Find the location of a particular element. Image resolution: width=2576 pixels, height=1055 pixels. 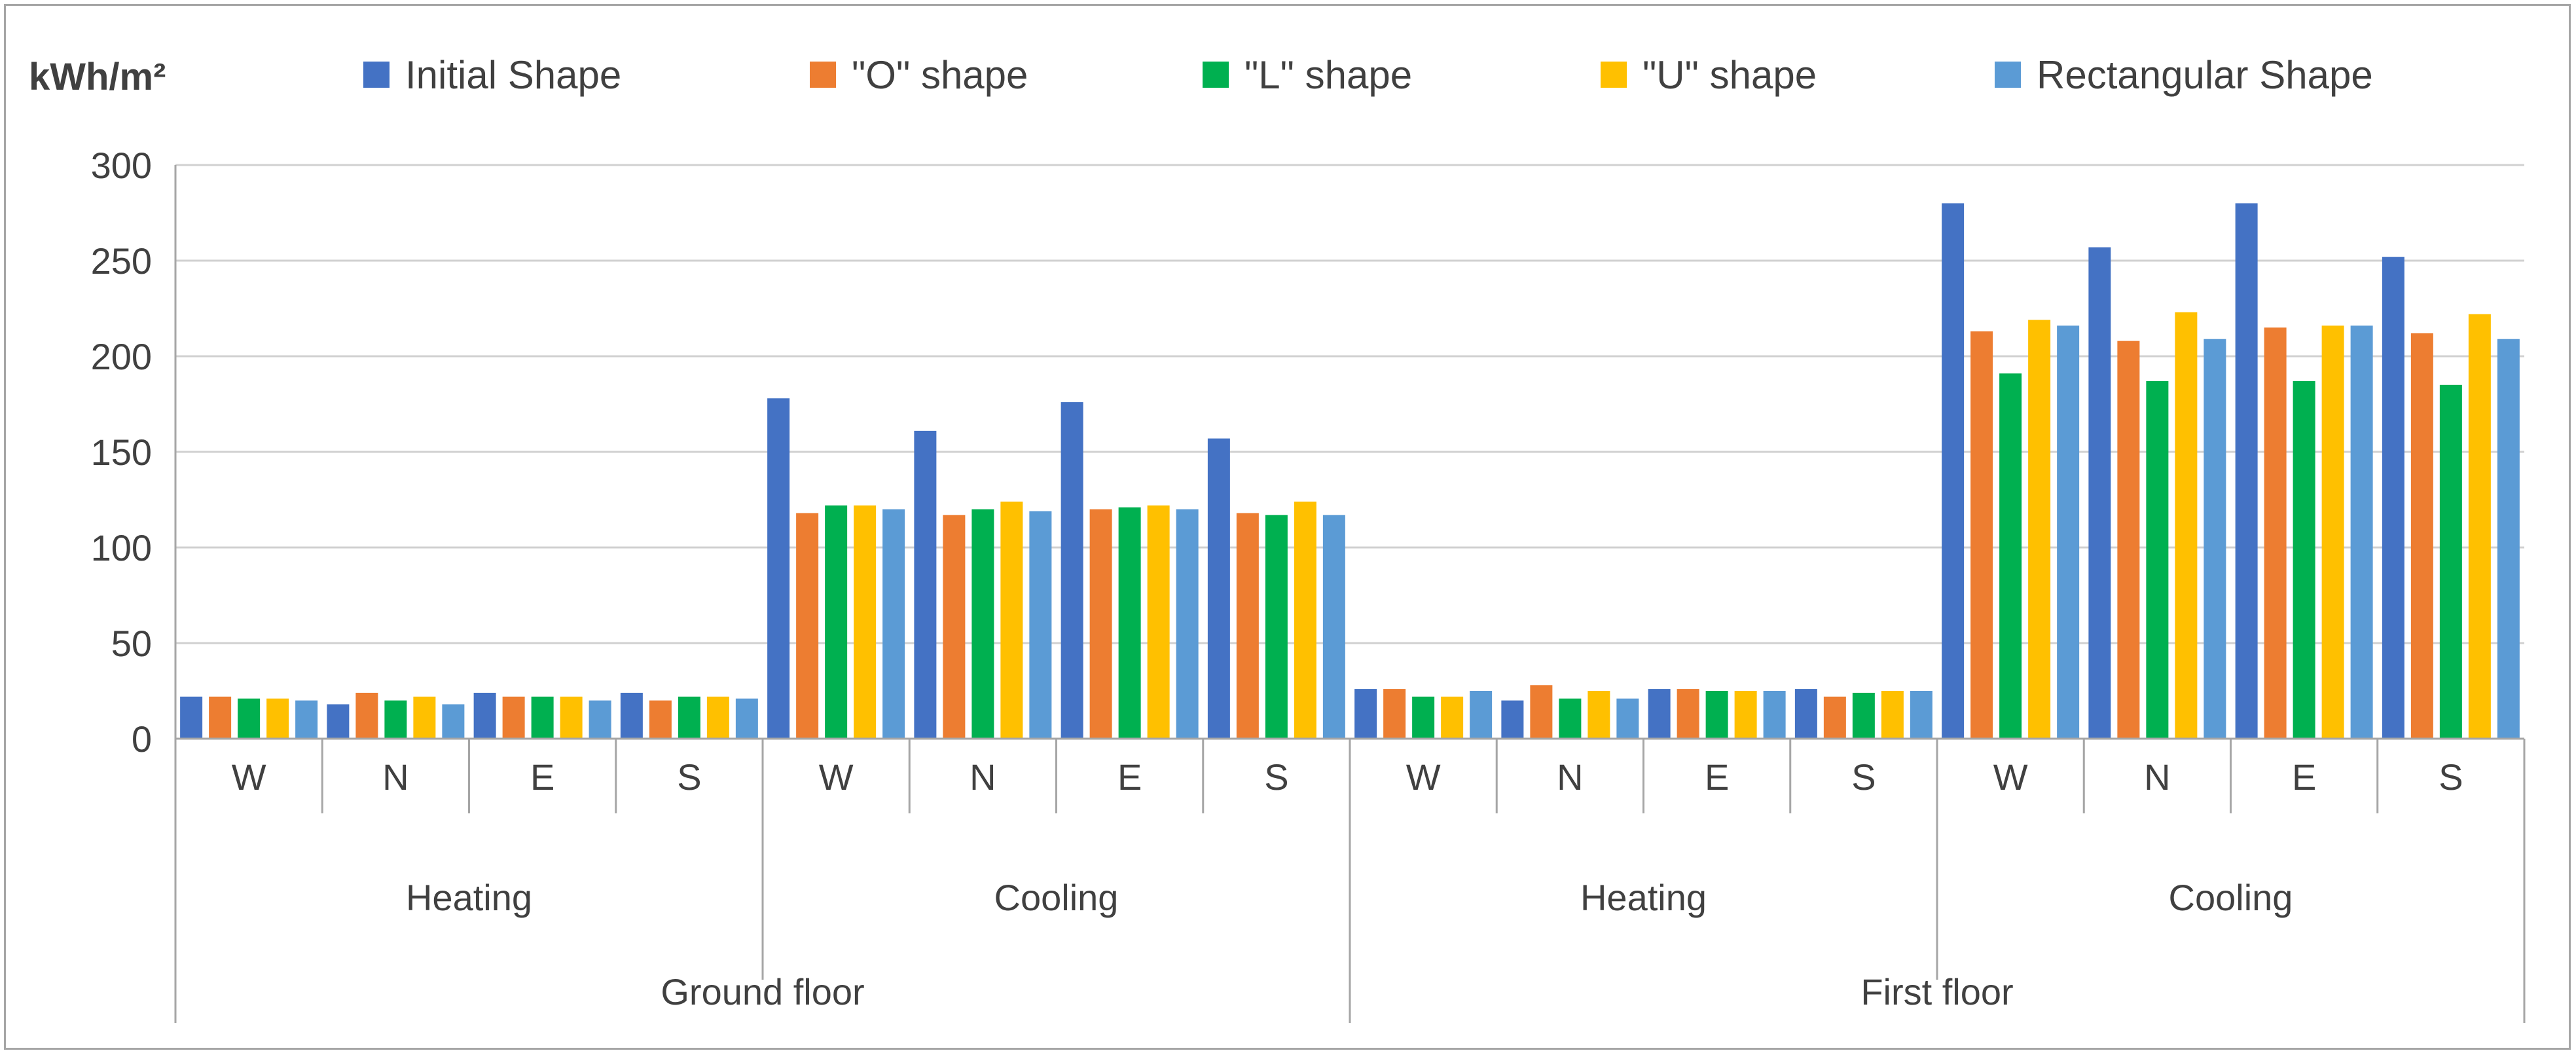

y-tick-label: 100 is located at coordinates (121, 547).